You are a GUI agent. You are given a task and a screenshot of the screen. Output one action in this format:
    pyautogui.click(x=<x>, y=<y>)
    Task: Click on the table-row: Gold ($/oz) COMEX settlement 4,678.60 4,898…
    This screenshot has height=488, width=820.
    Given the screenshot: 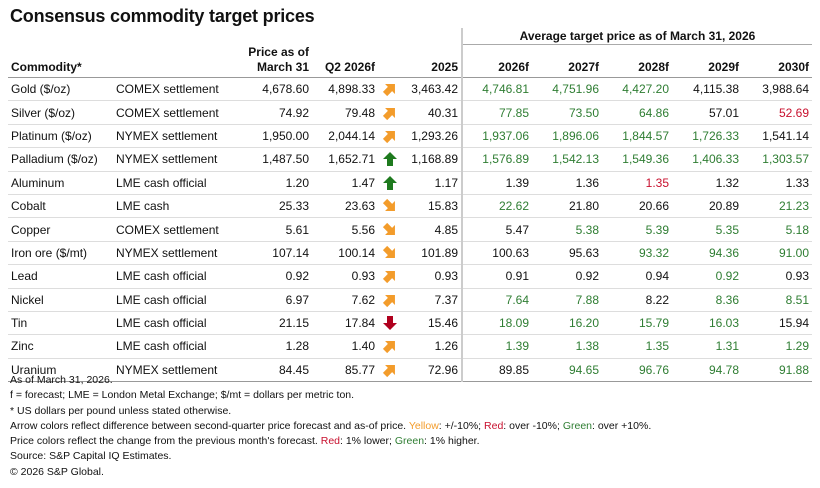 What is the action you would take?
    pyautogui.click(x=410, y=89)
    